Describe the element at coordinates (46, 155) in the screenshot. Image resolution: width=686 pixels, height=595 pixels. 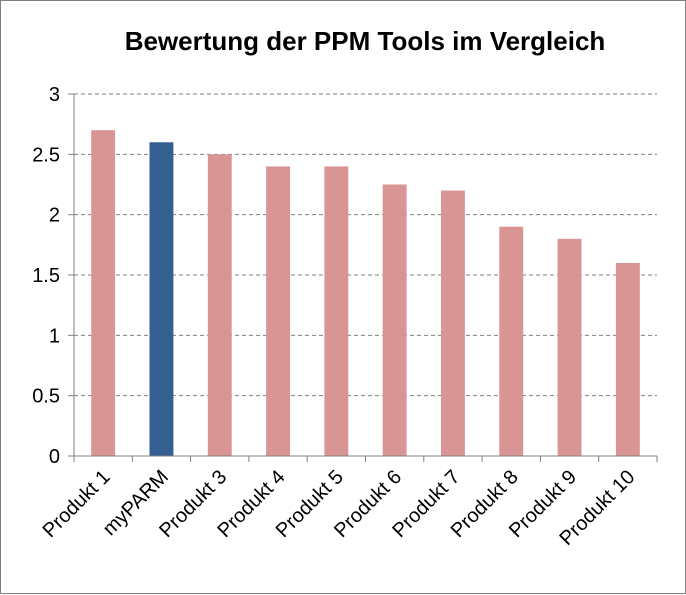
I see `y-tick-label: 2.5` at that location.